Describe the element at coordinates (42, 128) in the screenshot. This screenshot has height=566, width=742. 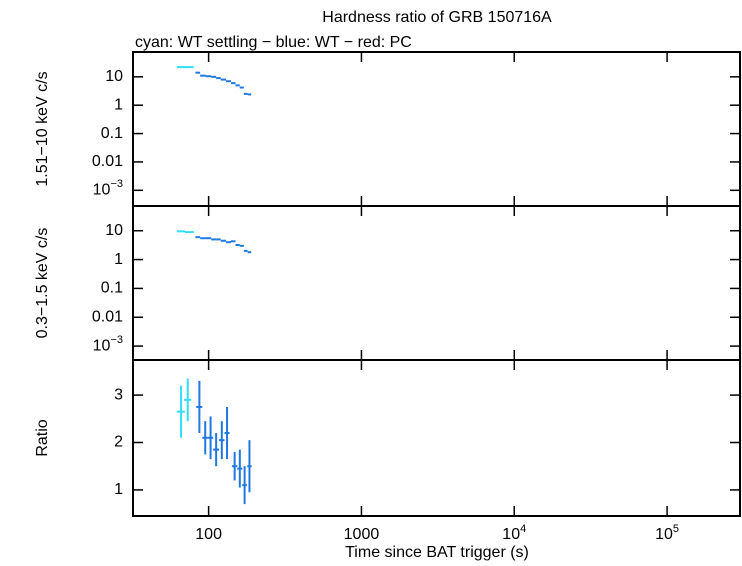
I see `y-axis-label: 1.51−10 keV c/s` at that location.